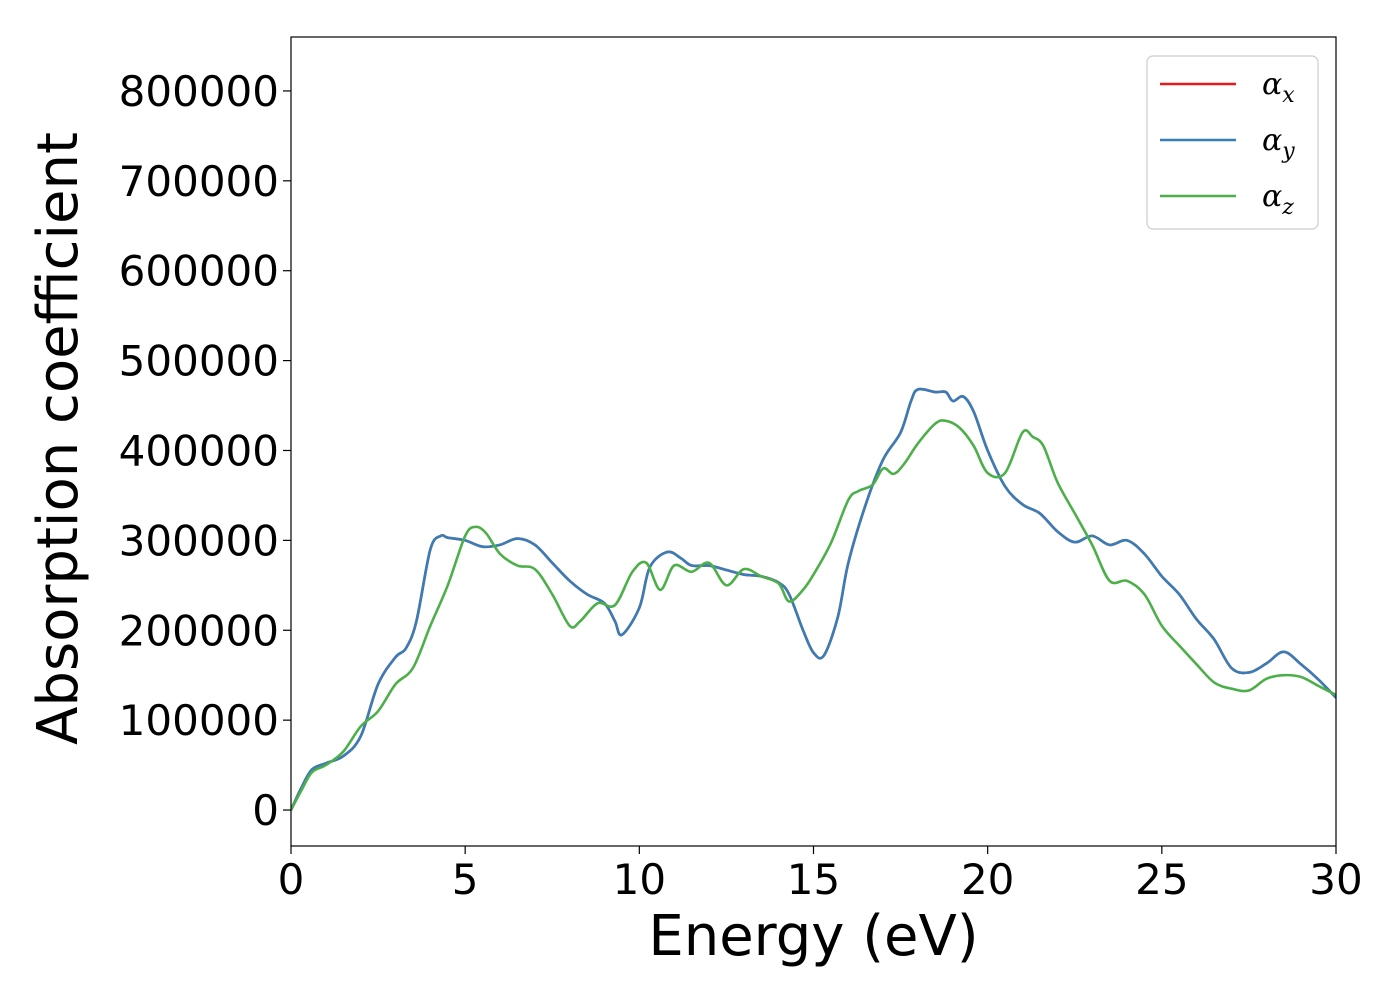 Image resolution: width=1400 pixels, height=1004 pixels. What do you see at coordinates (199, 181) in the screenshot?
I see `y-tick-label: 700000` at bounding box center [199, 181].